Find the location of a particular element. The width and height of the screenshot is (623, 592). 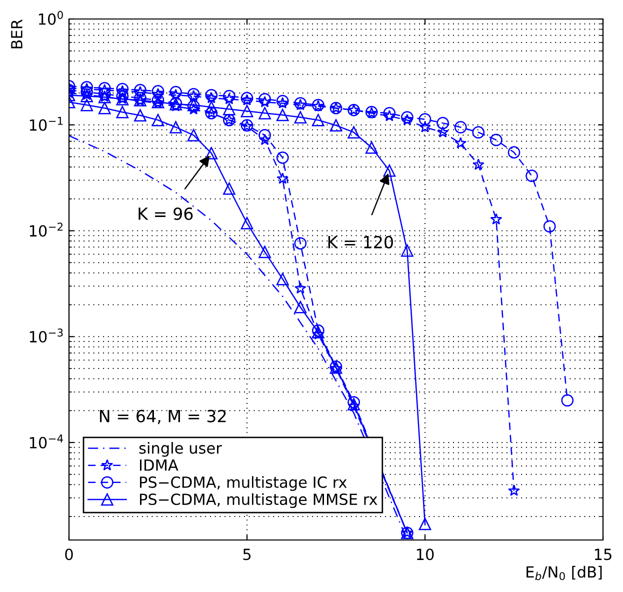

y-tick-label: 10$^{0}$ is located at coordinates (50, 17).